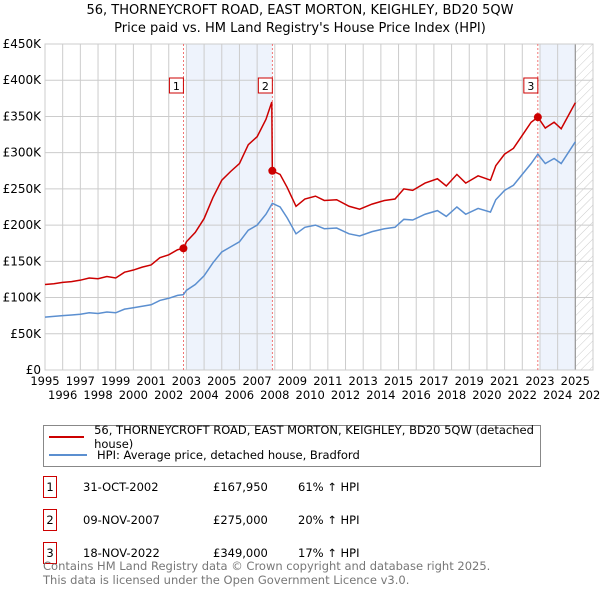 The height and width of the screenshot is (590, 600). I want to click on x-tick-label: 2017, so click(433, 381).